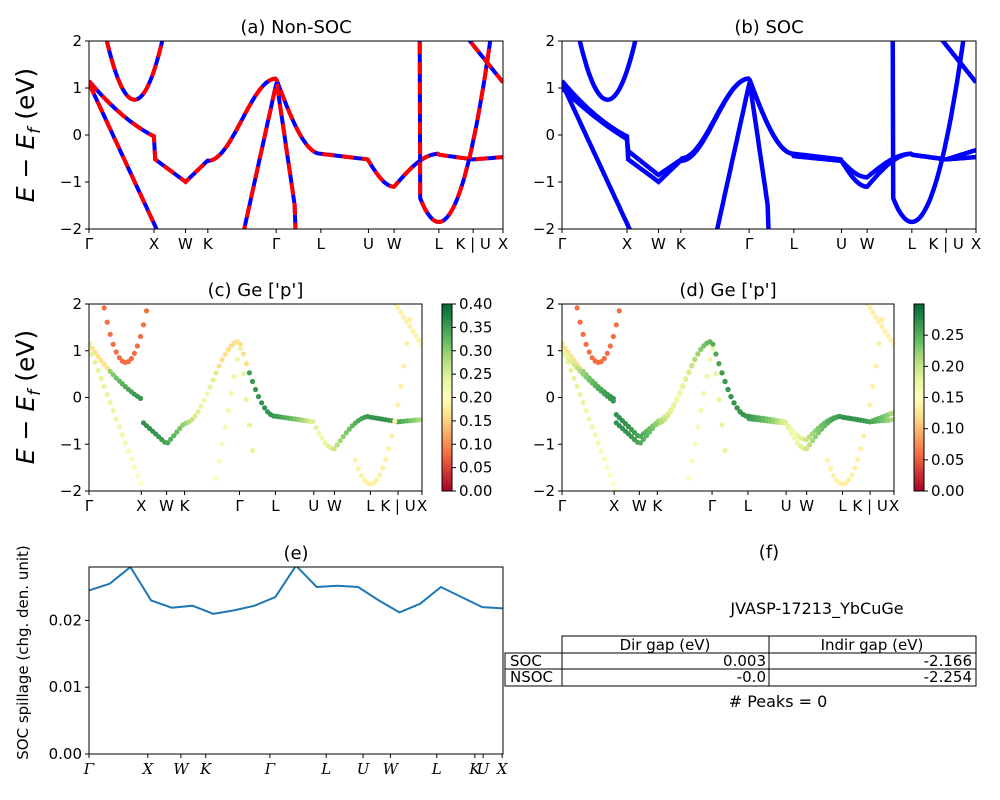 The image size is (1000, 800). Describe the element at coordinates (976, 244) in the screenshot. I see `x-tick-label: X` at that location.